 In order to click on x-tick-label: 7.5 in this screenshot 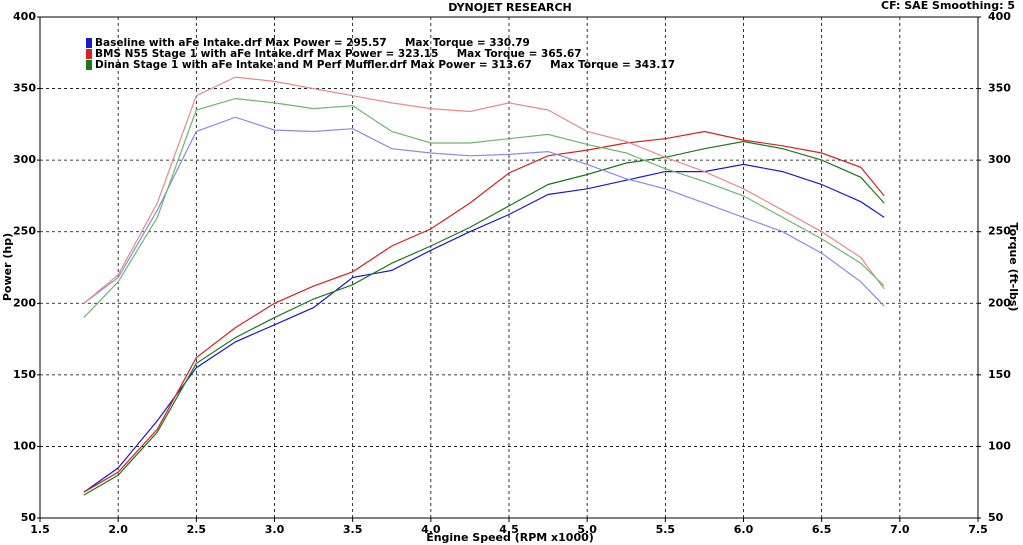, I will do `click(978, 529)`.